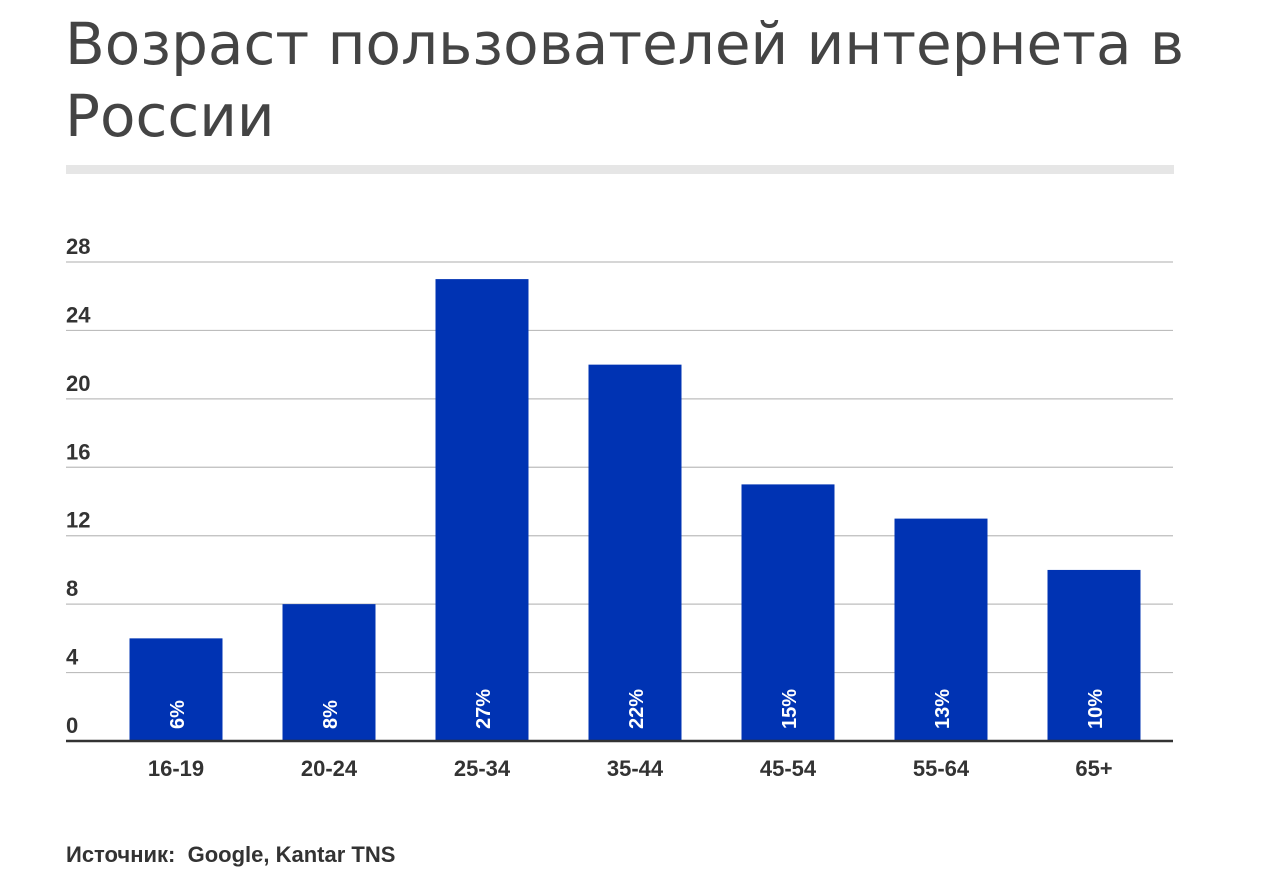 Image resolution: width=1280 pixels, height=873 pixels. What do you see at coordinates (637, 709) in the screenshot?
I see `bar-data-label: 22%` at bounding box center [637, 709].